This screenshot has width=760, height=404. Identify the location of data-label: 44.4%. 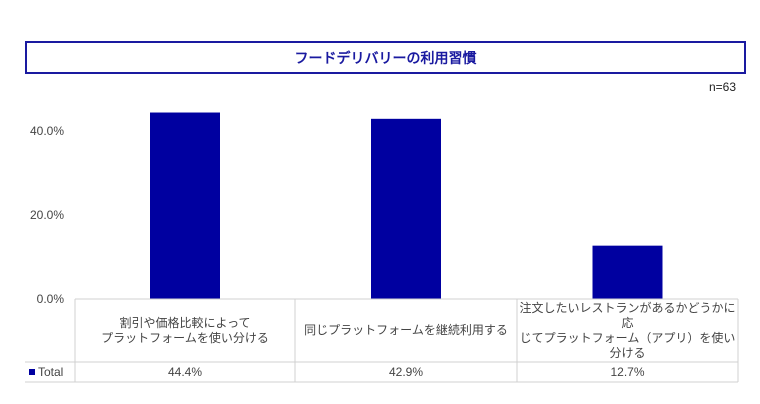
(185, 371).